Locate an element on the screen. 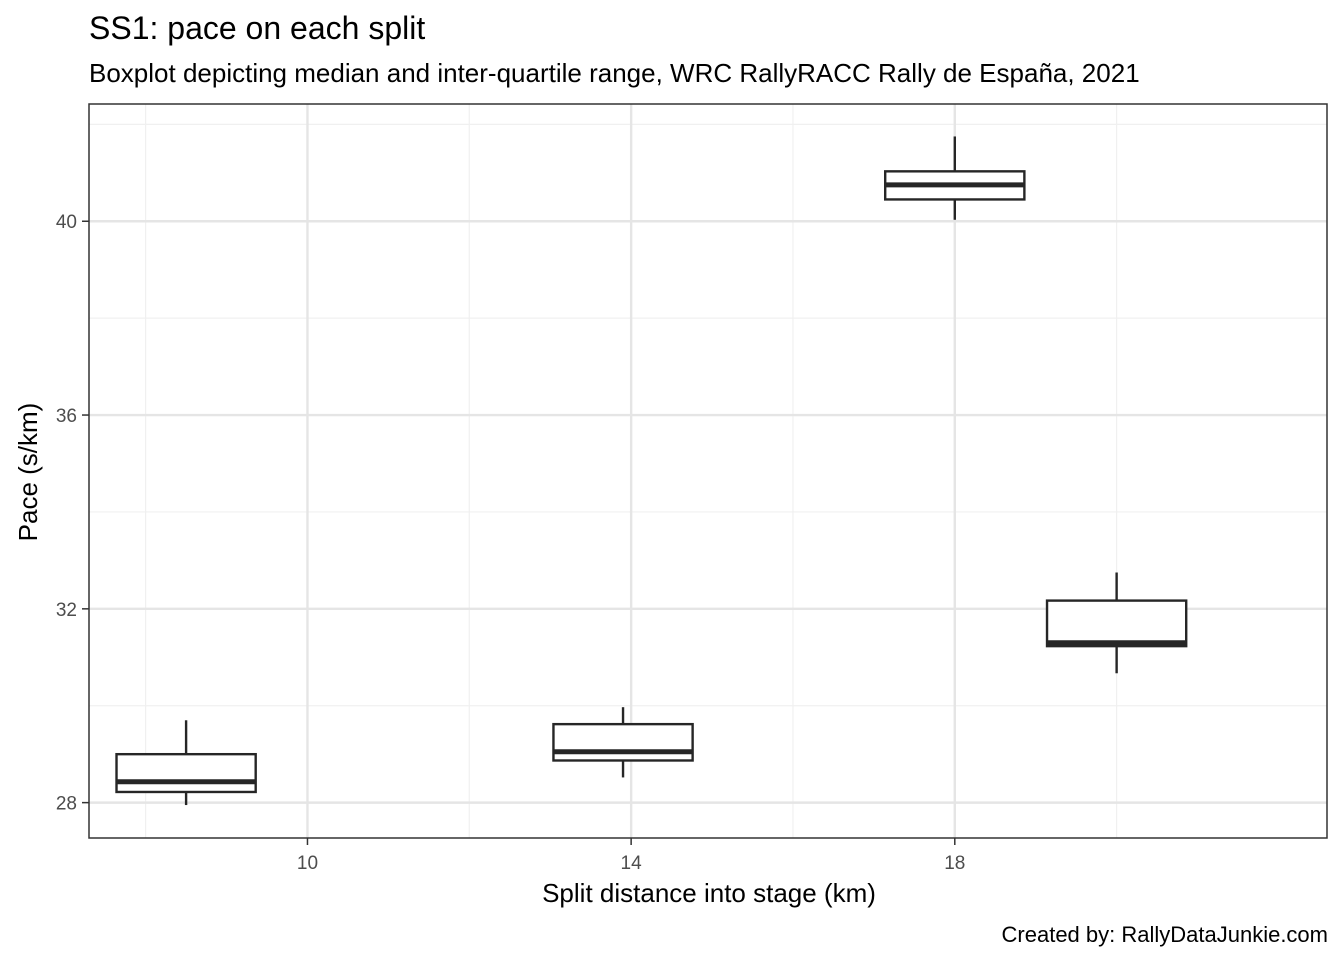  x-axis-label: Split distance into stage (km) is located at coordinates (709, 893).